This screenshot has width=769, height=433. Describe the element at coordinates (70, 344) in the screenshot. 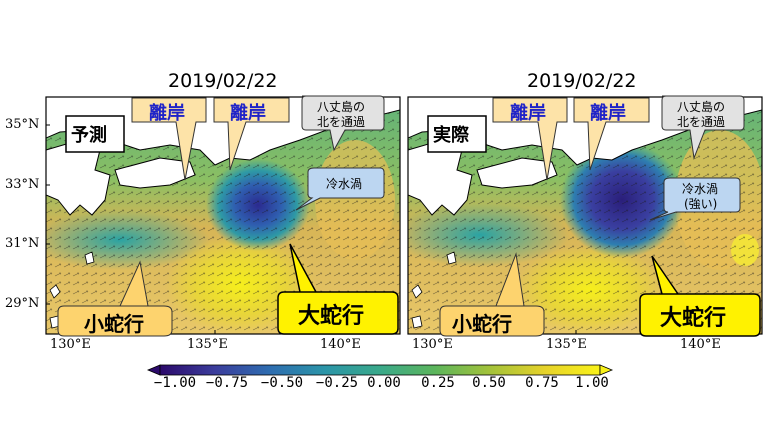

I see `lon-tick-130-left: 130°E` at that location.